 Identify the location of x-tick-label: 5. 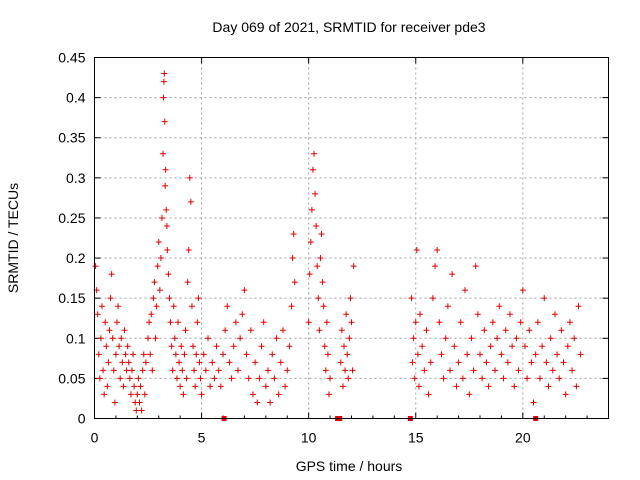
(202, 438).